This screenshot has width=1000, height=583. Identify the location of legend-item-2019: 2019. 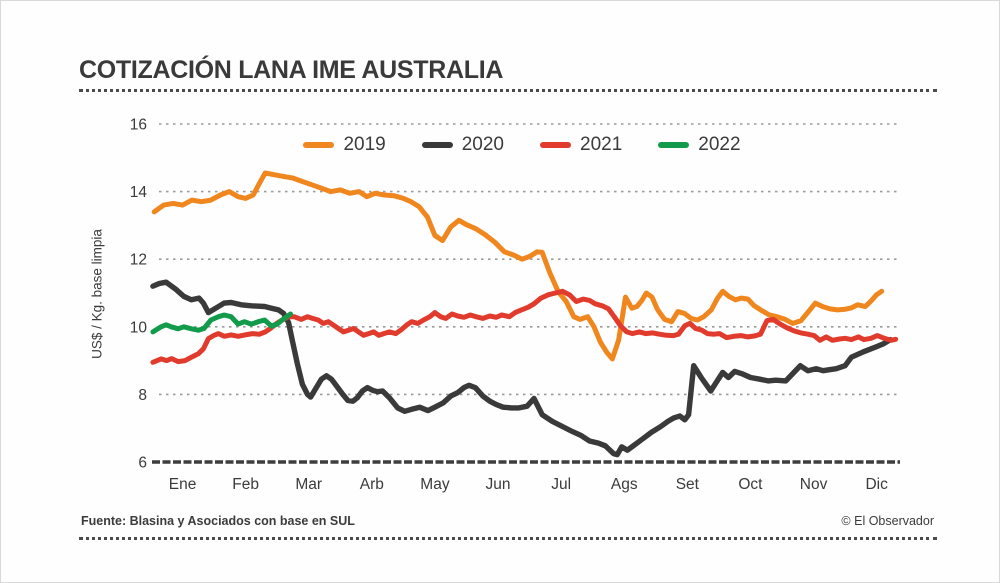
(344, 145).